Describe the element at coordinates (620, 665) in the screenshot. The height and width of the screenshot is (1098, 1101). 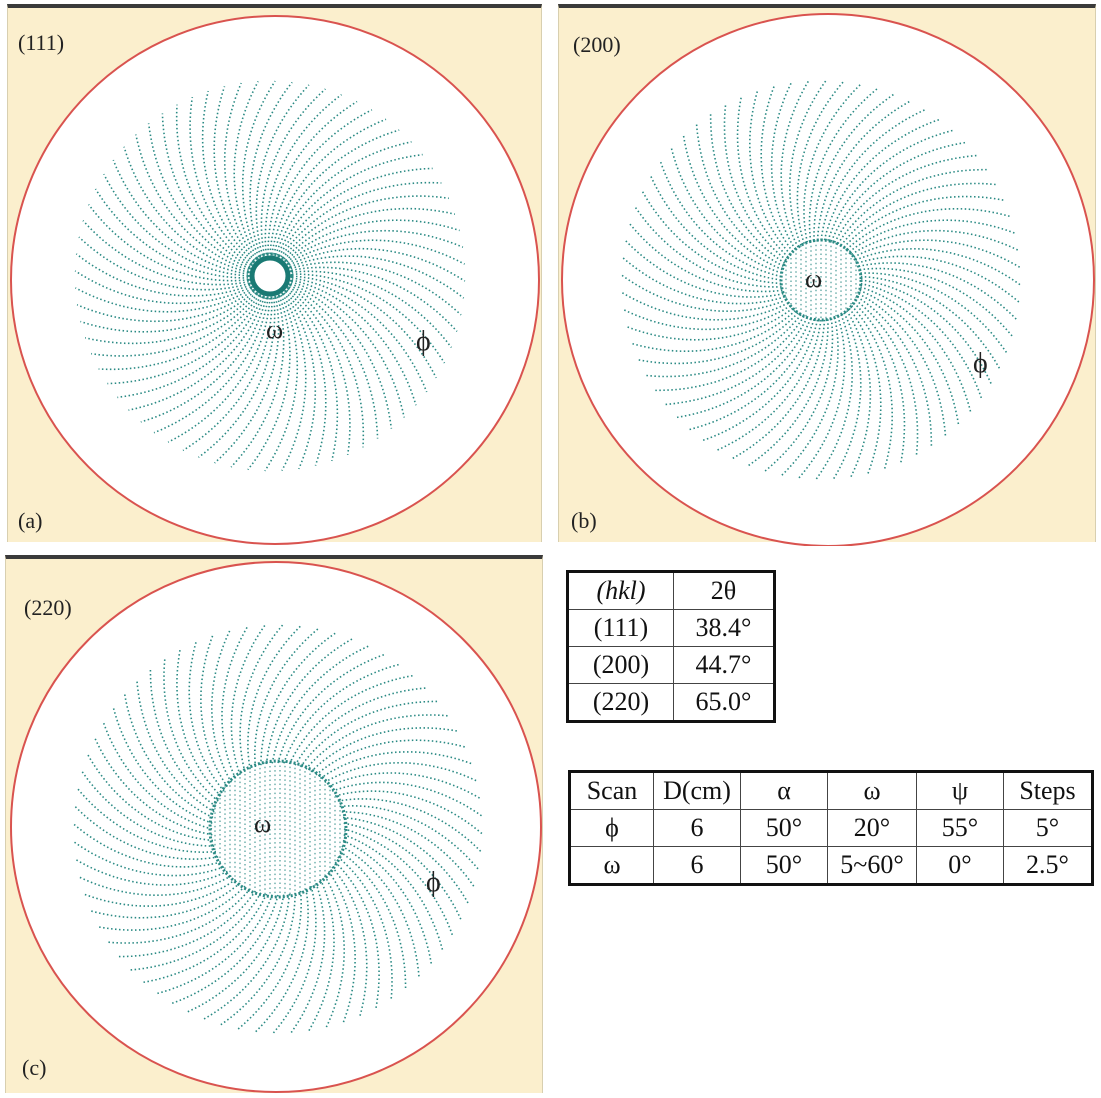
I see `cell-hkl: (200)` at that location.